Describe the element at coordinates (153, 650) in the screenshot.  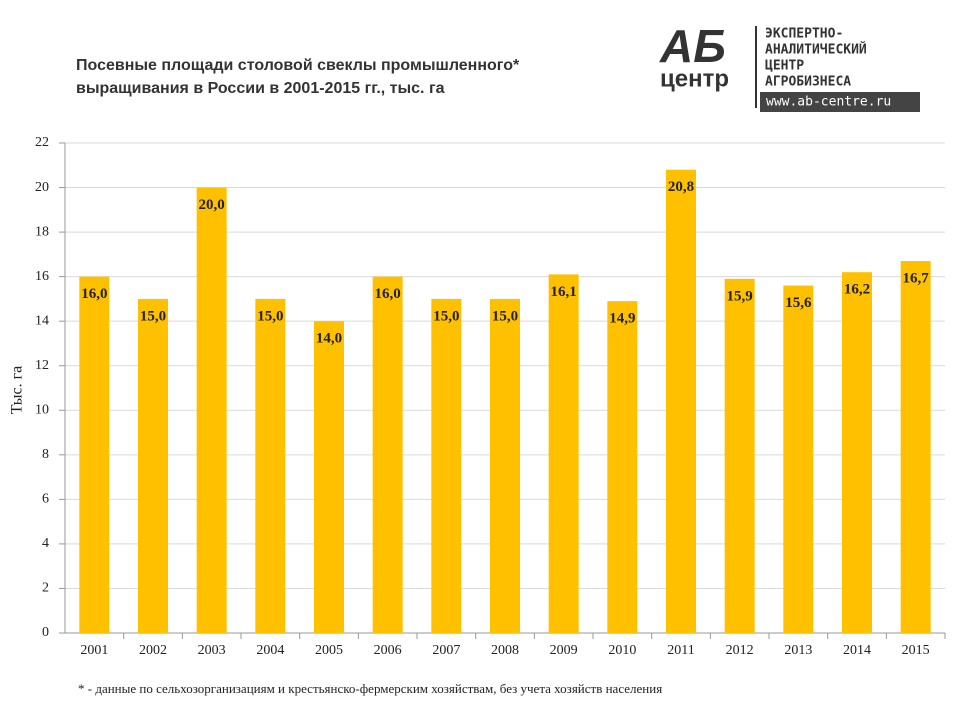
I see `x-tick-label: 2002` at that location.